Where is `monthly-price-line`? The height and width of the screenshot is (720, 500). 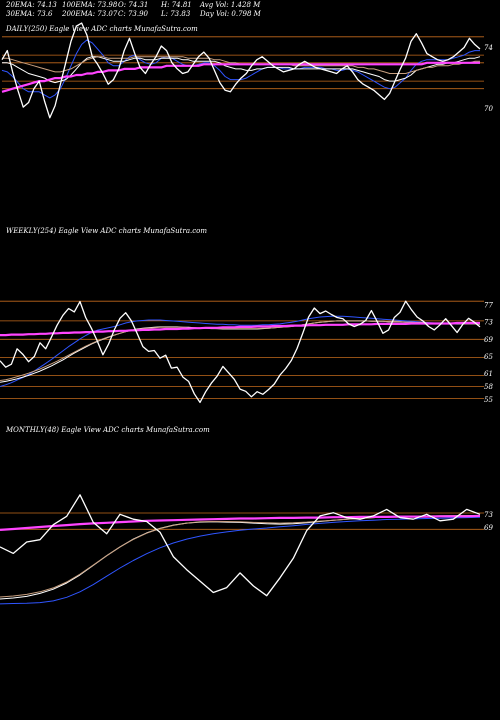
monthly-price-line is located at coordinates (240, 545).